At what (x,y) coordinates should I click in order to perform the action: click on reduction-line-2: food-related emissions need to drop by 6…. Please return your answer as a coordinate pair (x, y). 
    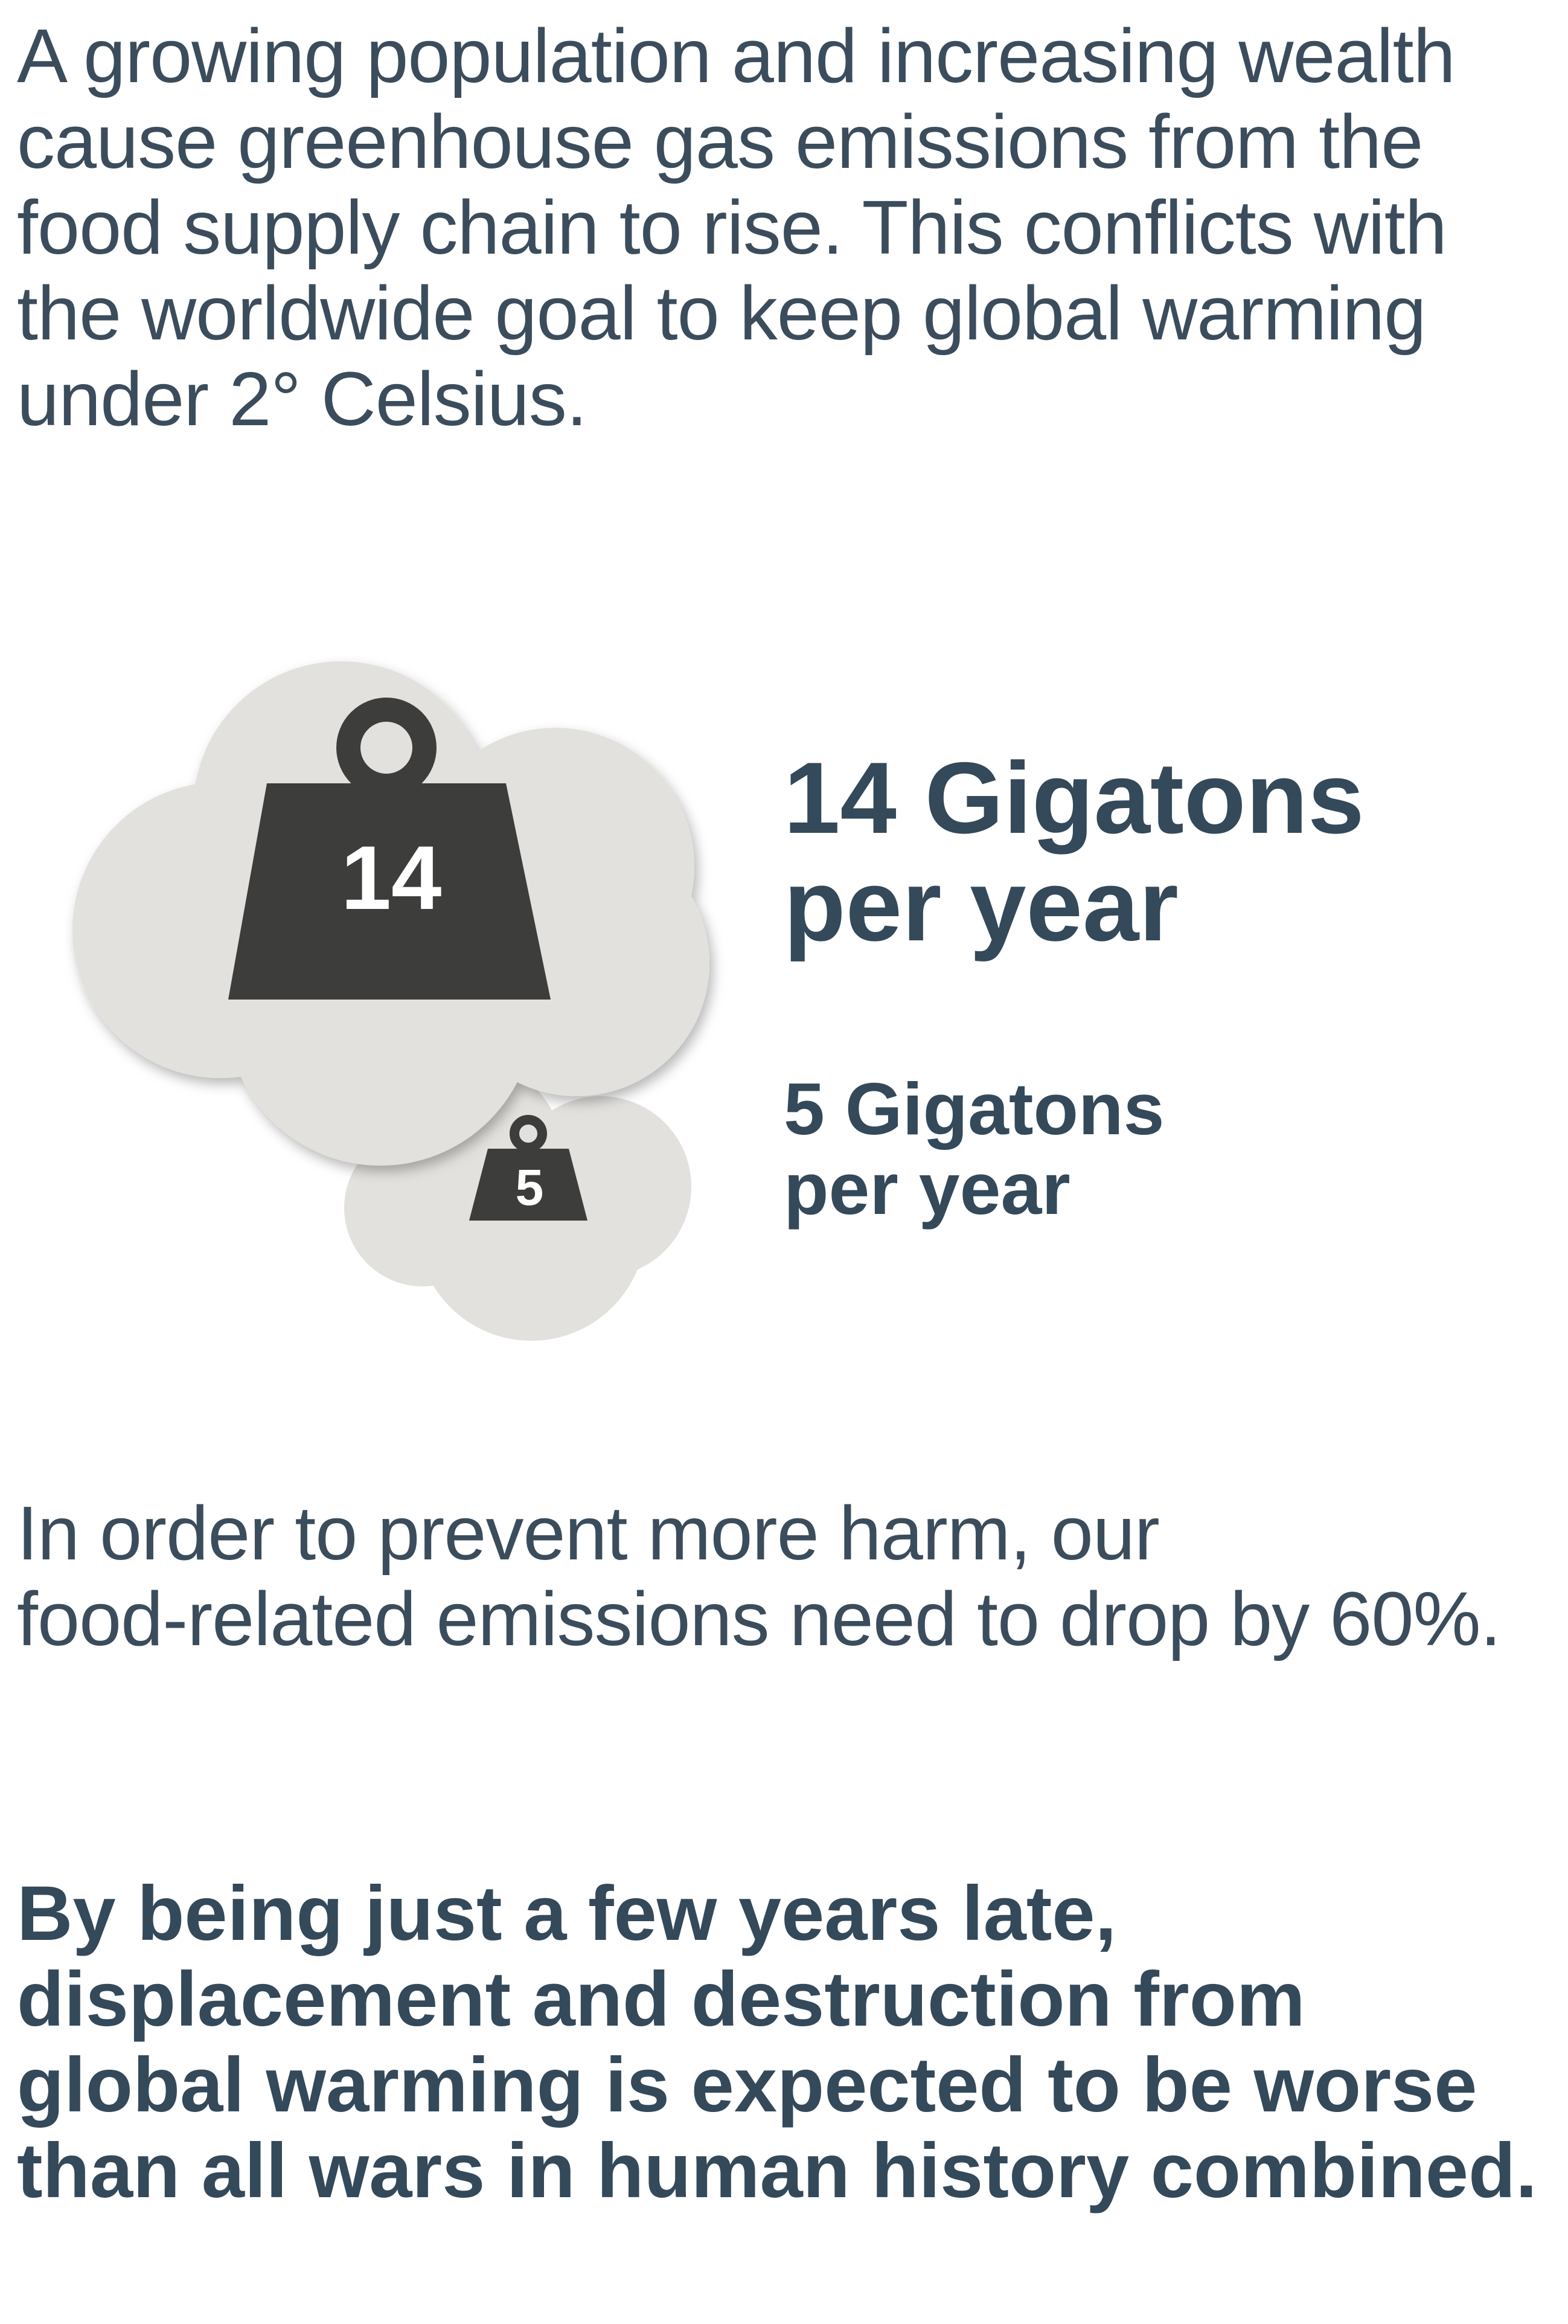
    Looking at the image, I should click on (759, 1618).